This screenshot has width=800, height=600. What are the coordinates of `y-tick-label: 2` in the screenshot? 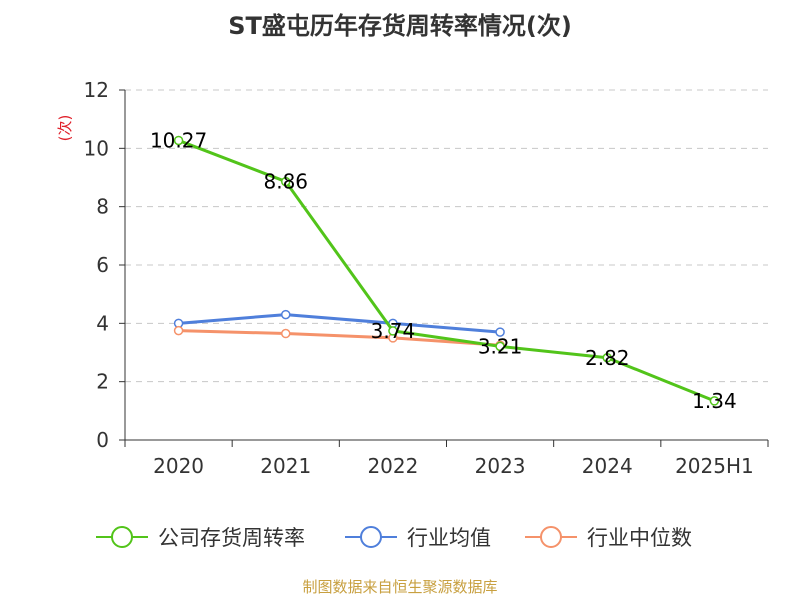 It's located at (102, 382).